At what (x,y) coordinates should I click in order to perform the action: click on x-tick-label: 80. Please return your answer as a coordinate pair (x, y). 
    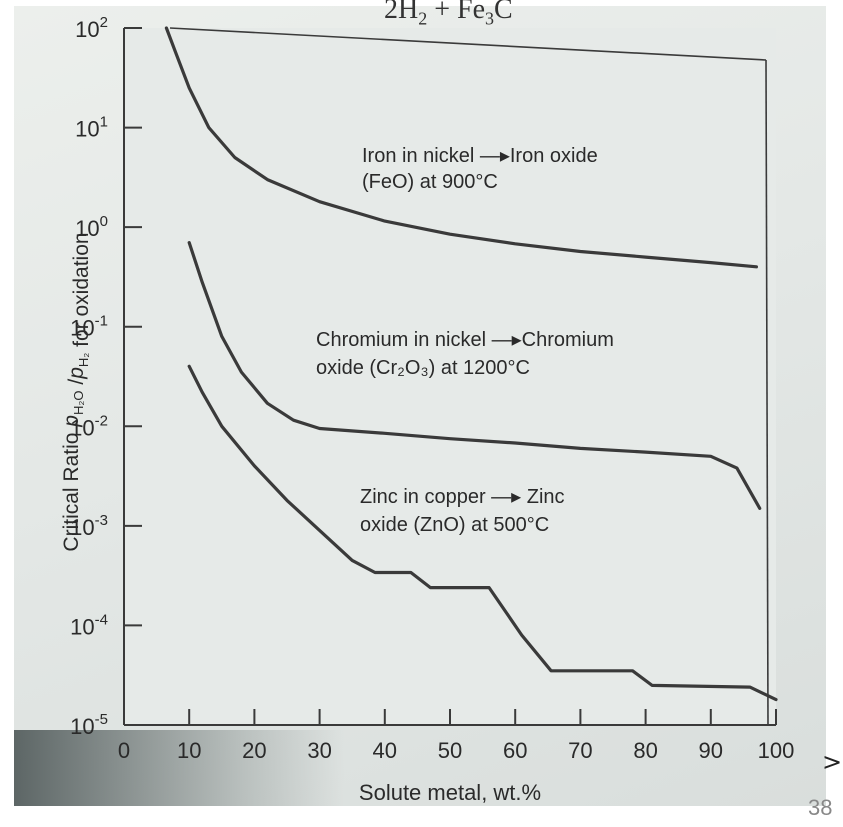
    Looking at the image, I should click on (645, 750).